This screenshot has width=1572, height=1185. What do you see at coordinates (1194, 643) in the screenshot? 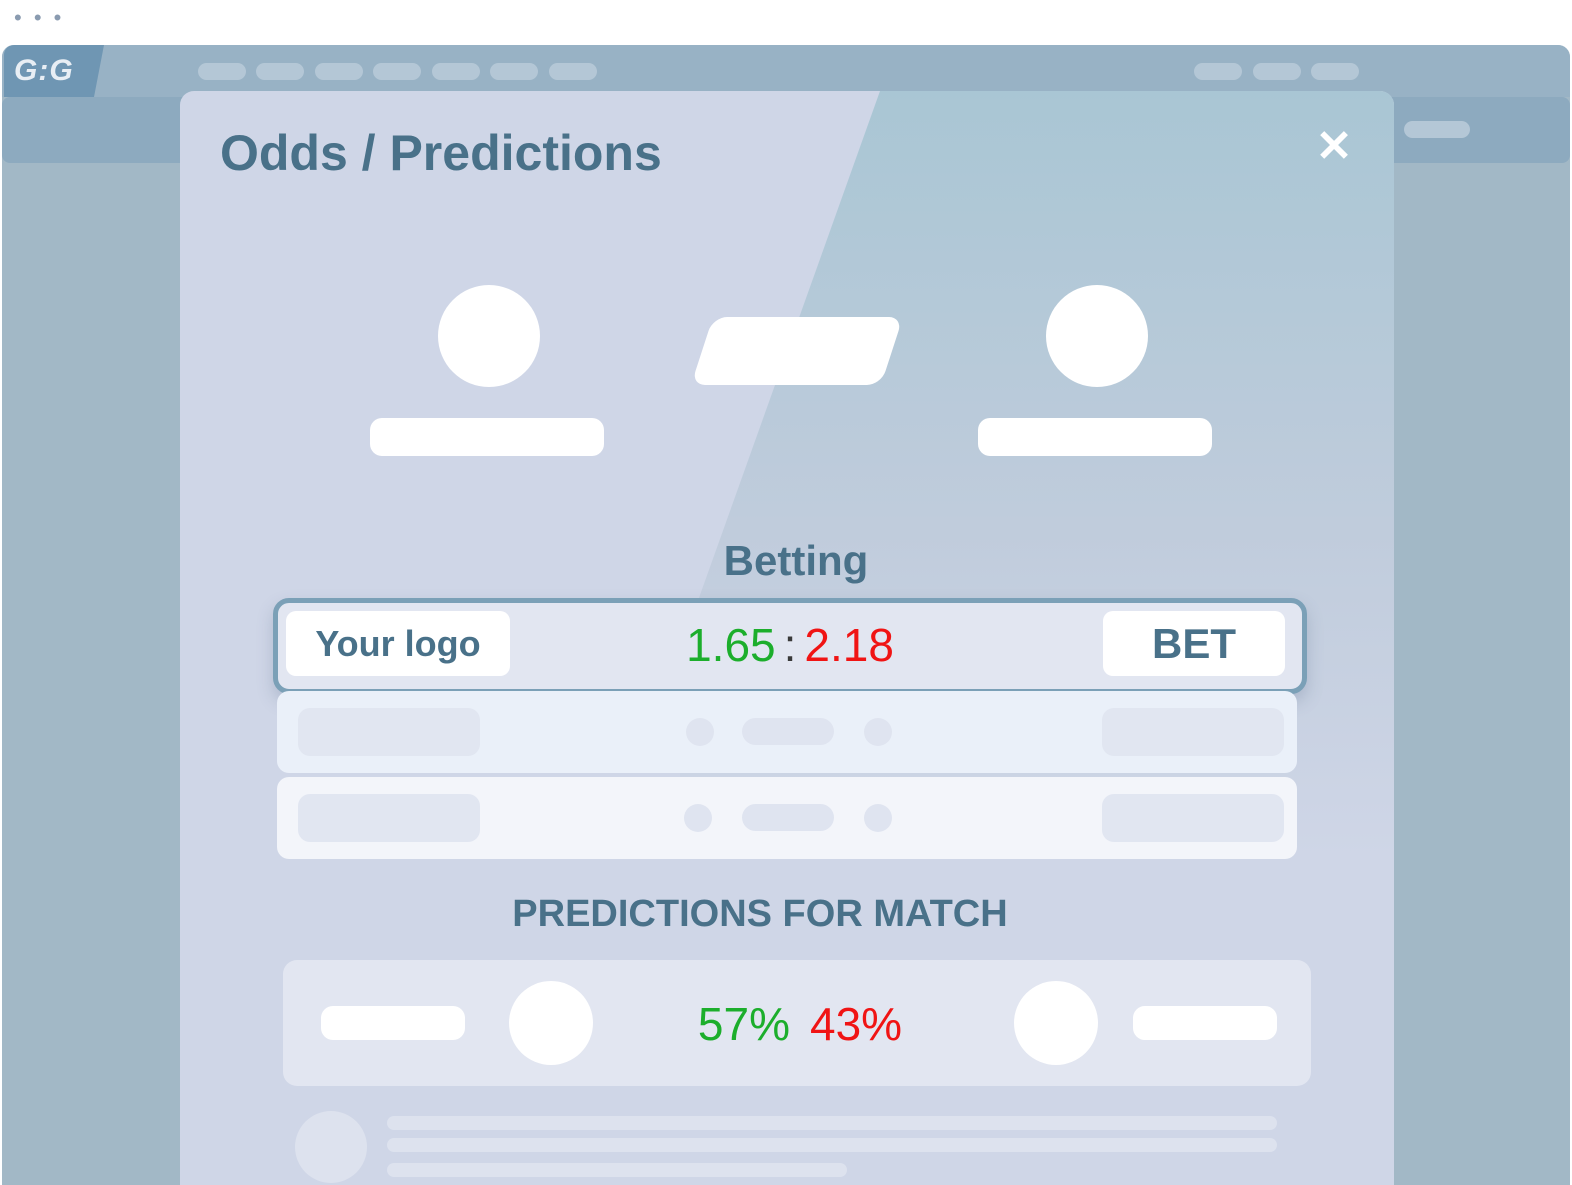
I see `bet-button: BET` at bounding box center [1194, 643].